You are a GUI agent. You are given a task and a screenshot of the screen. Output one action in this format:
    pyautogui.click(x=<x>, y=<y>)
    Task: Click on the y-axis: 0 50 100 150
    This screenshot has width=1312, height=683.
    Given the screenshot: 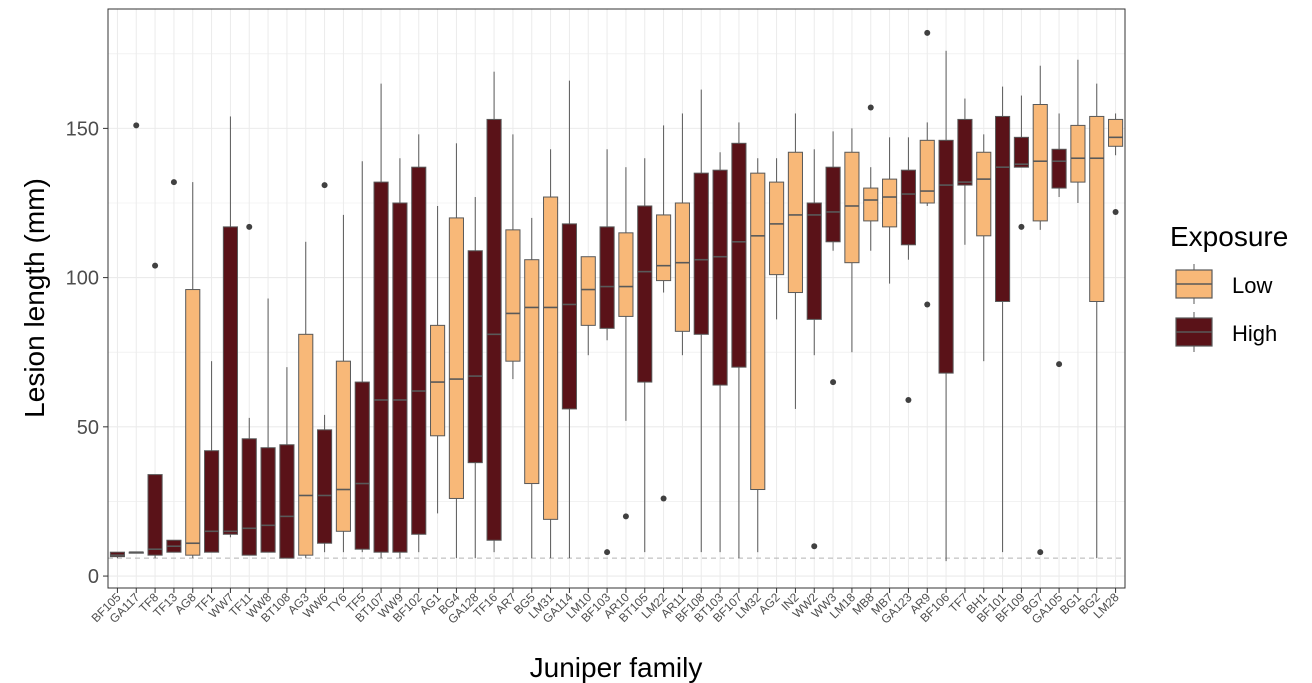 What is the action you would take?
    pyautogui.click(x=87, y=353)
    